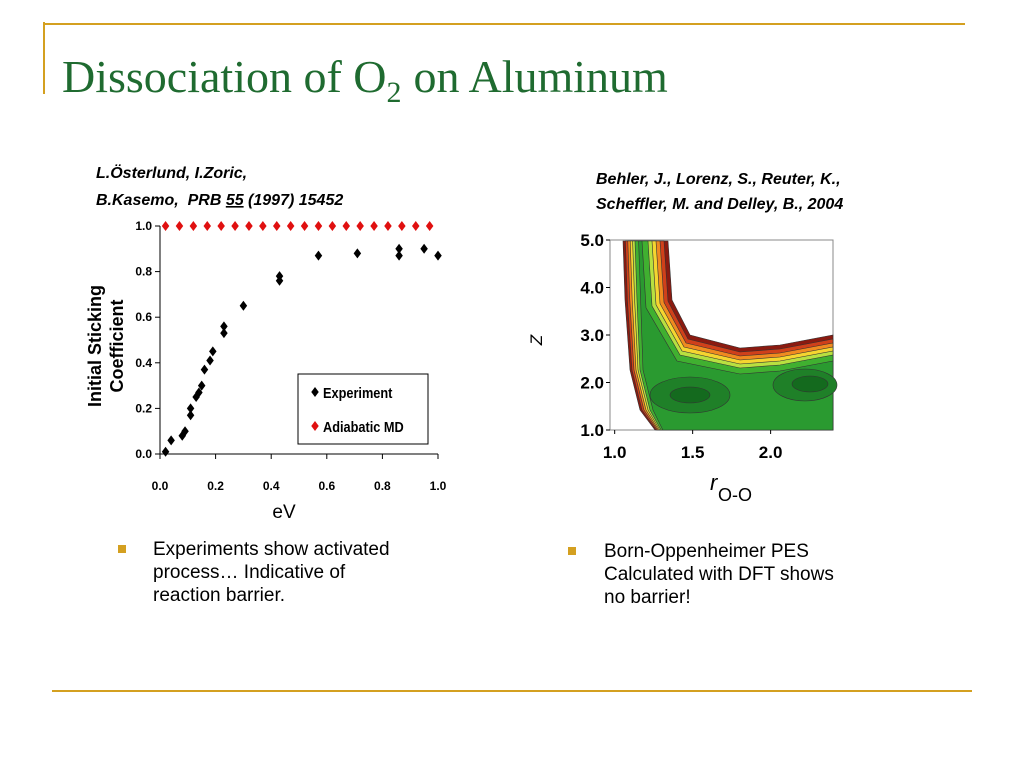 The width and height of the screenshot is (1024, 768). Describe the element at coordinates (592, 240) in the screenshot. I see `y-tick-label: 5.0` at that location.